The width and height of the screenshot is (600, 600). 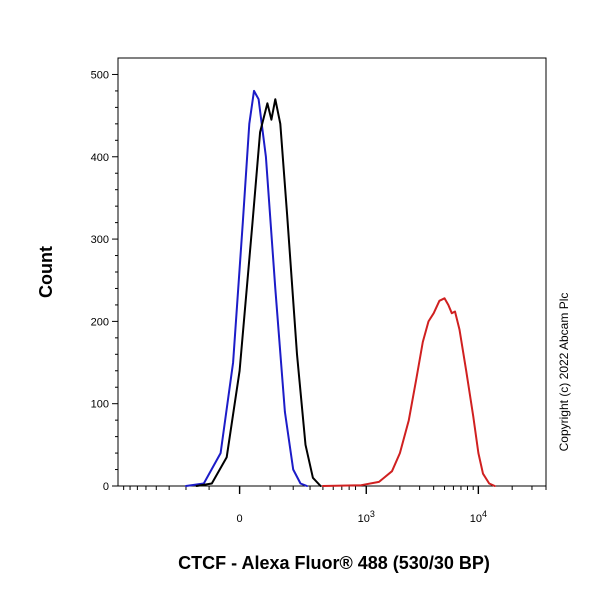 What do you see at coordinates (240, 519) in the screenshot?
I see `x-tick-label: 0` at bounding box center [240, 519].